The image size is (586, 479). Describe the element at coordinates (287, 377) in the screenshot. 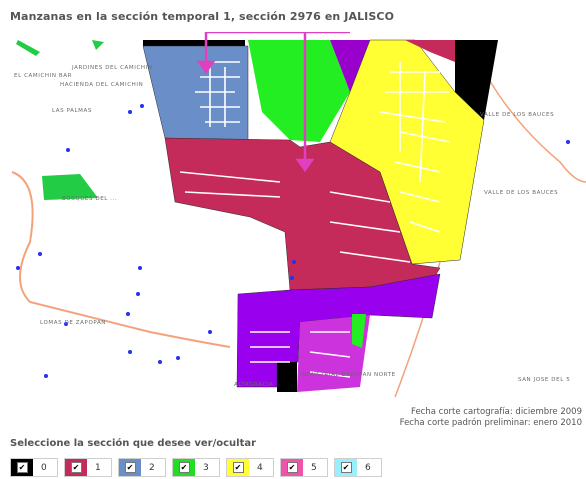

I see `section-0-south` at that location.